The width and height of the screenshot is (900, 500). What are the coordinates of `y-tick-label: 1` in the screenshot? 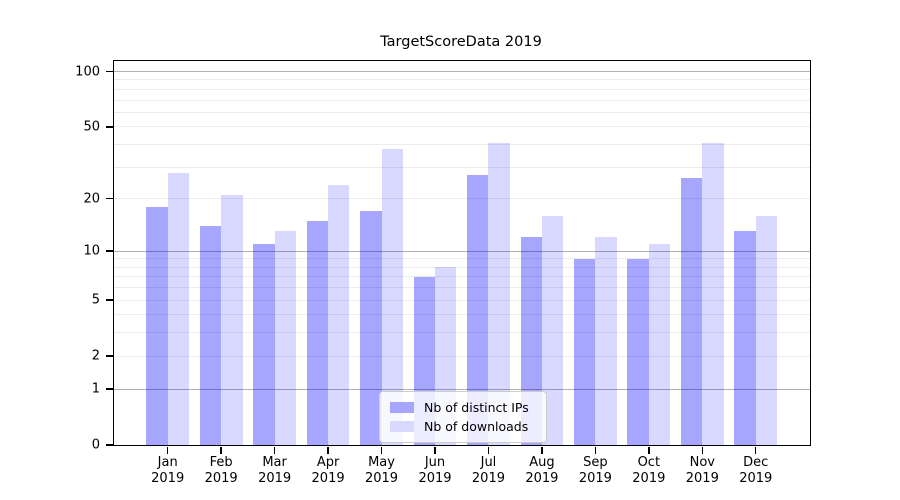 It's located at (95, 389).